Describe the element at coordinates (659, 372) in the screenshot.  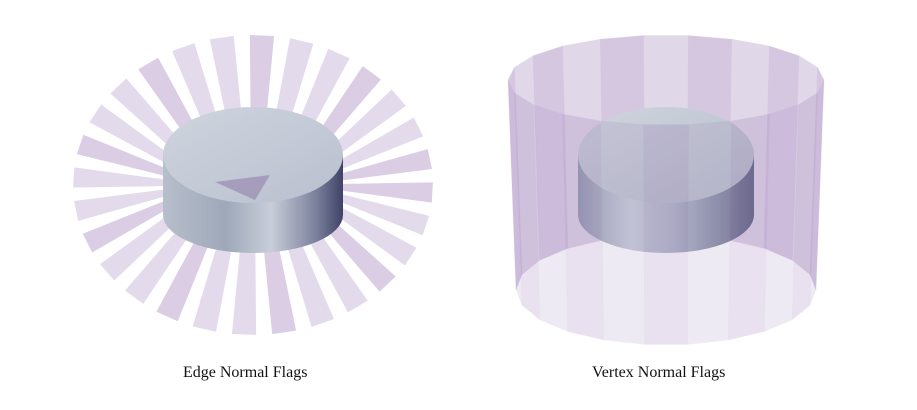
I see `caption-vertex-normal-flags: Vertex Normal Flags` at that location.